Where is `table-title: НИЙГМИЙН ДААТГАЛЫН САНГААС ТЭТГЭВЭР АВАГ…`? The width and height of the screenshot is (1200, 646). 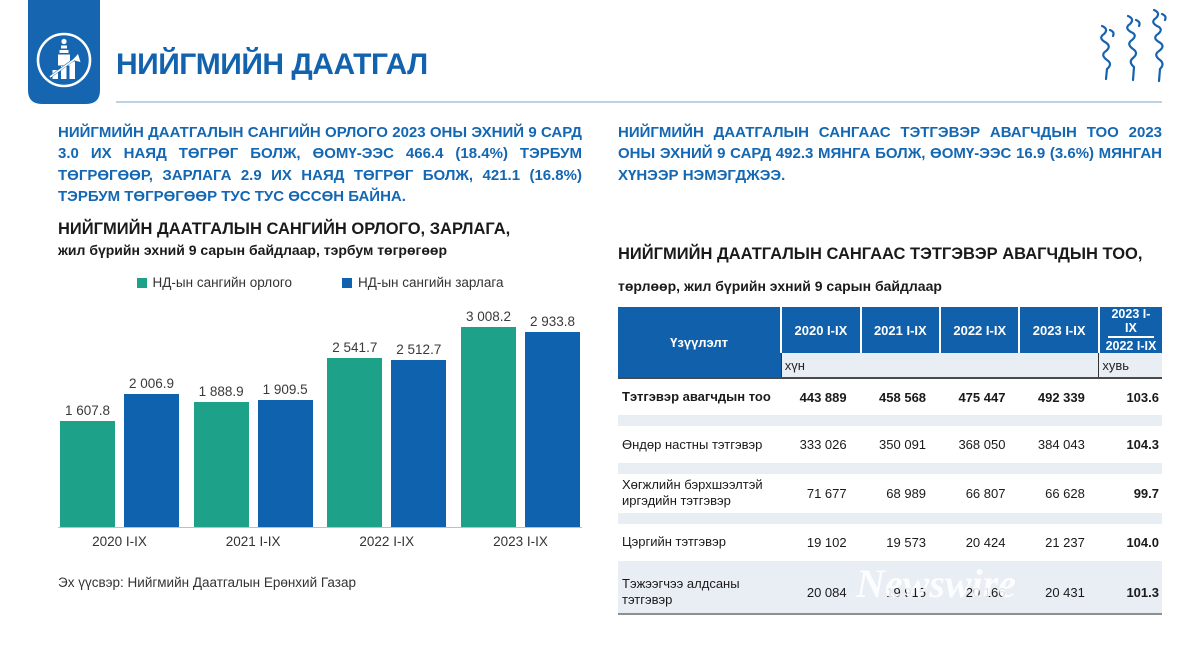 table-title: НИЙГМИЙН ДААТГАЛЫН САНГААС ТЭТГЭВЭР АВАГ… is located at coordinates (890, 267).